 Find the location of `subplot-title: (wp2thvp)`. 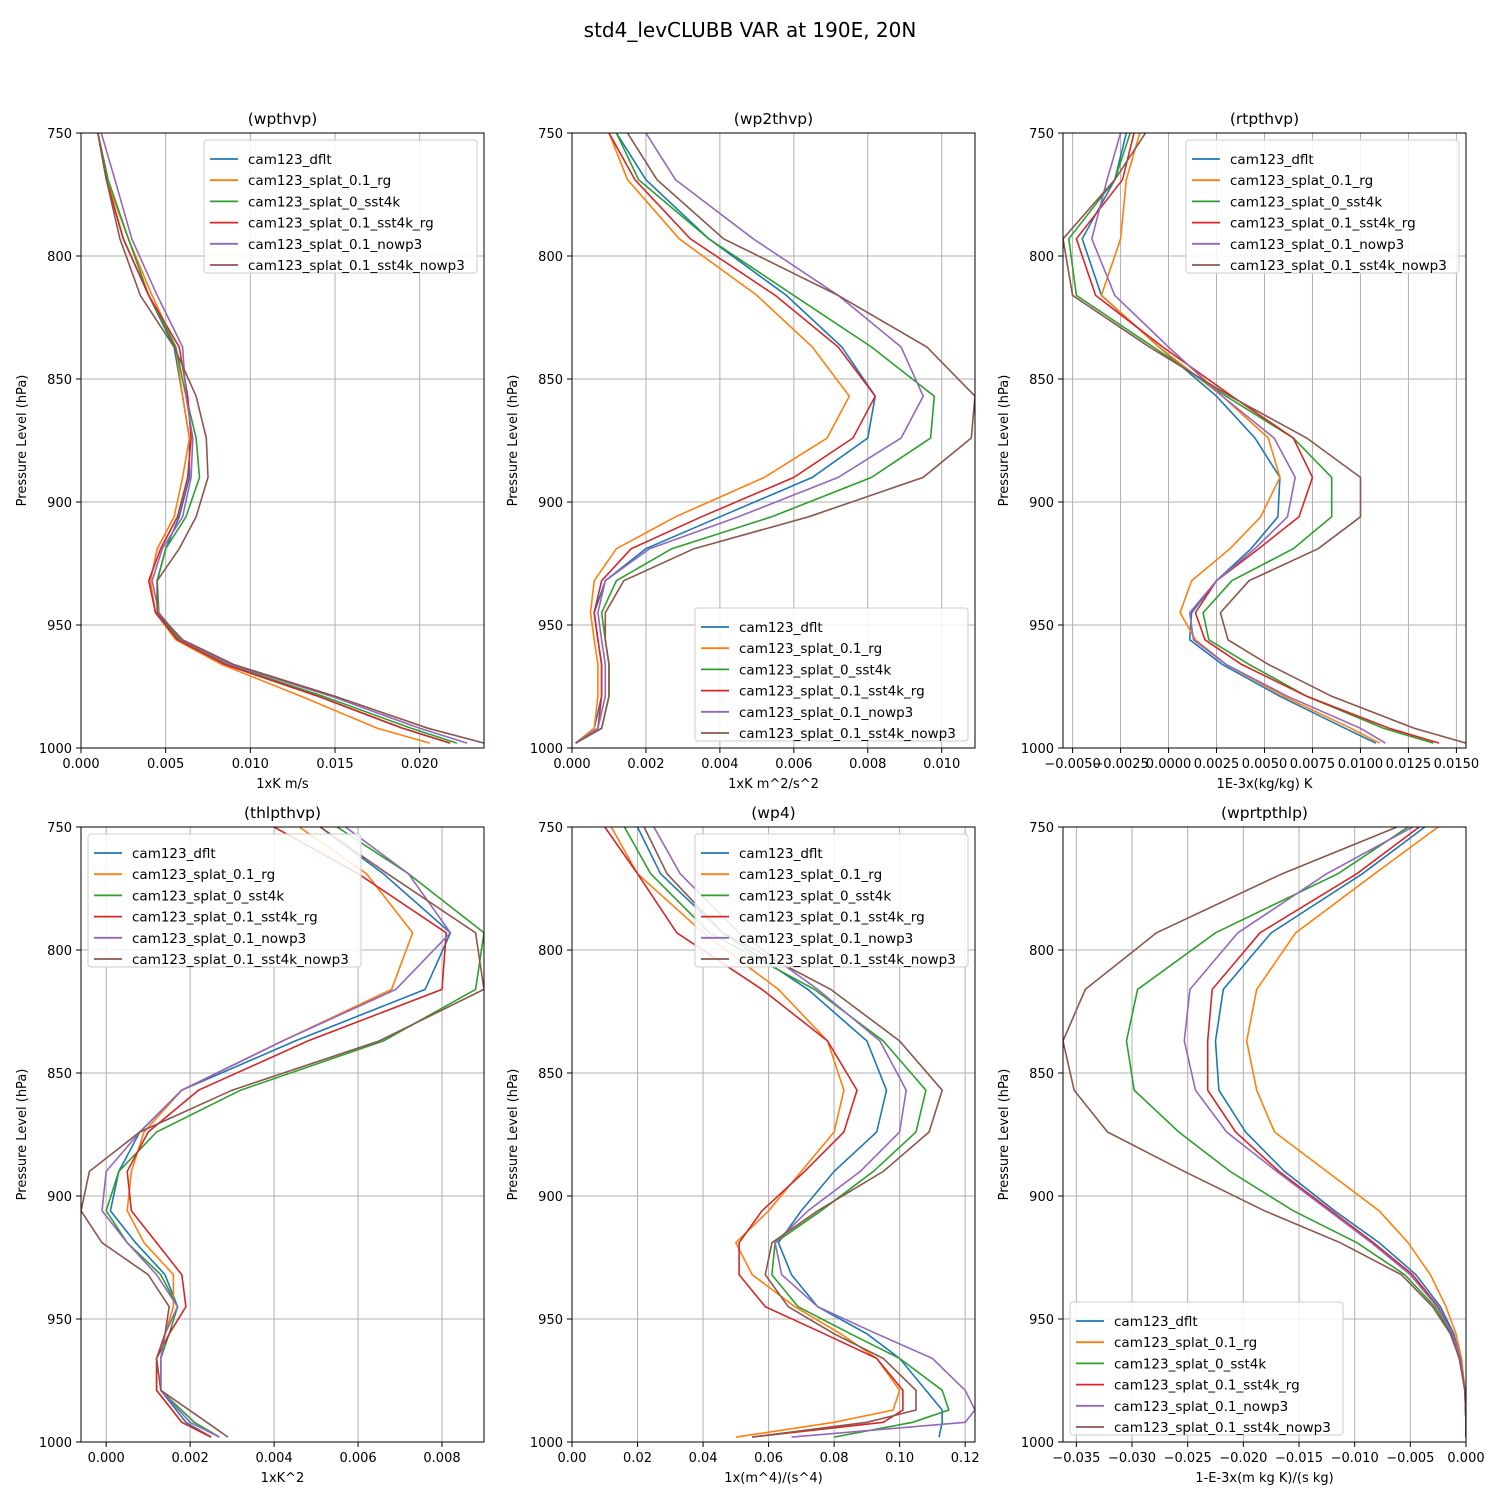

subplot-title: (wp2thvp) is located at coordinates (773, 119).